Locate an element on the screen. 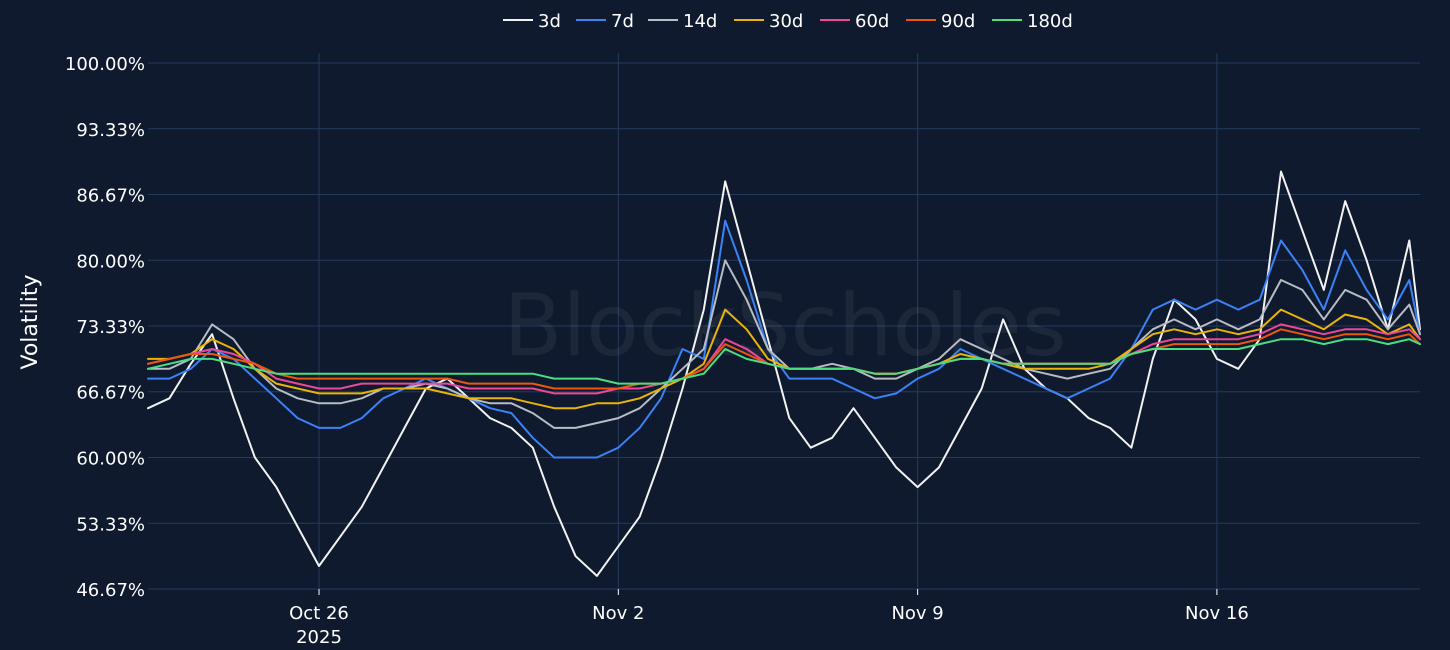  y-tick-label: 93.33% is located at coordinates (110, 130).